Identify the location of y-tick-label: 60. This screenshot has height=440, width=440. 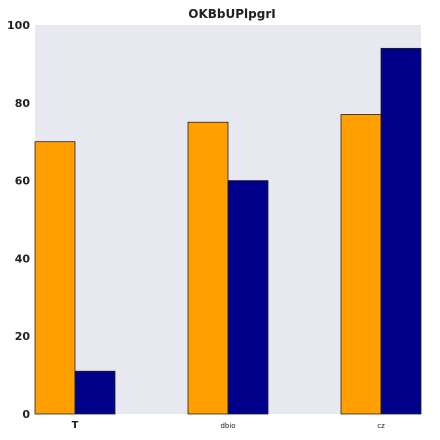
(23, 181).